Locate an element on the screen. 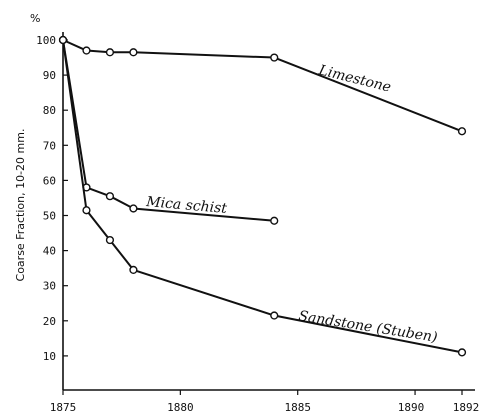 The image size is (486, 415). y-tick-label: 10 is located at coordinates (49, 356).